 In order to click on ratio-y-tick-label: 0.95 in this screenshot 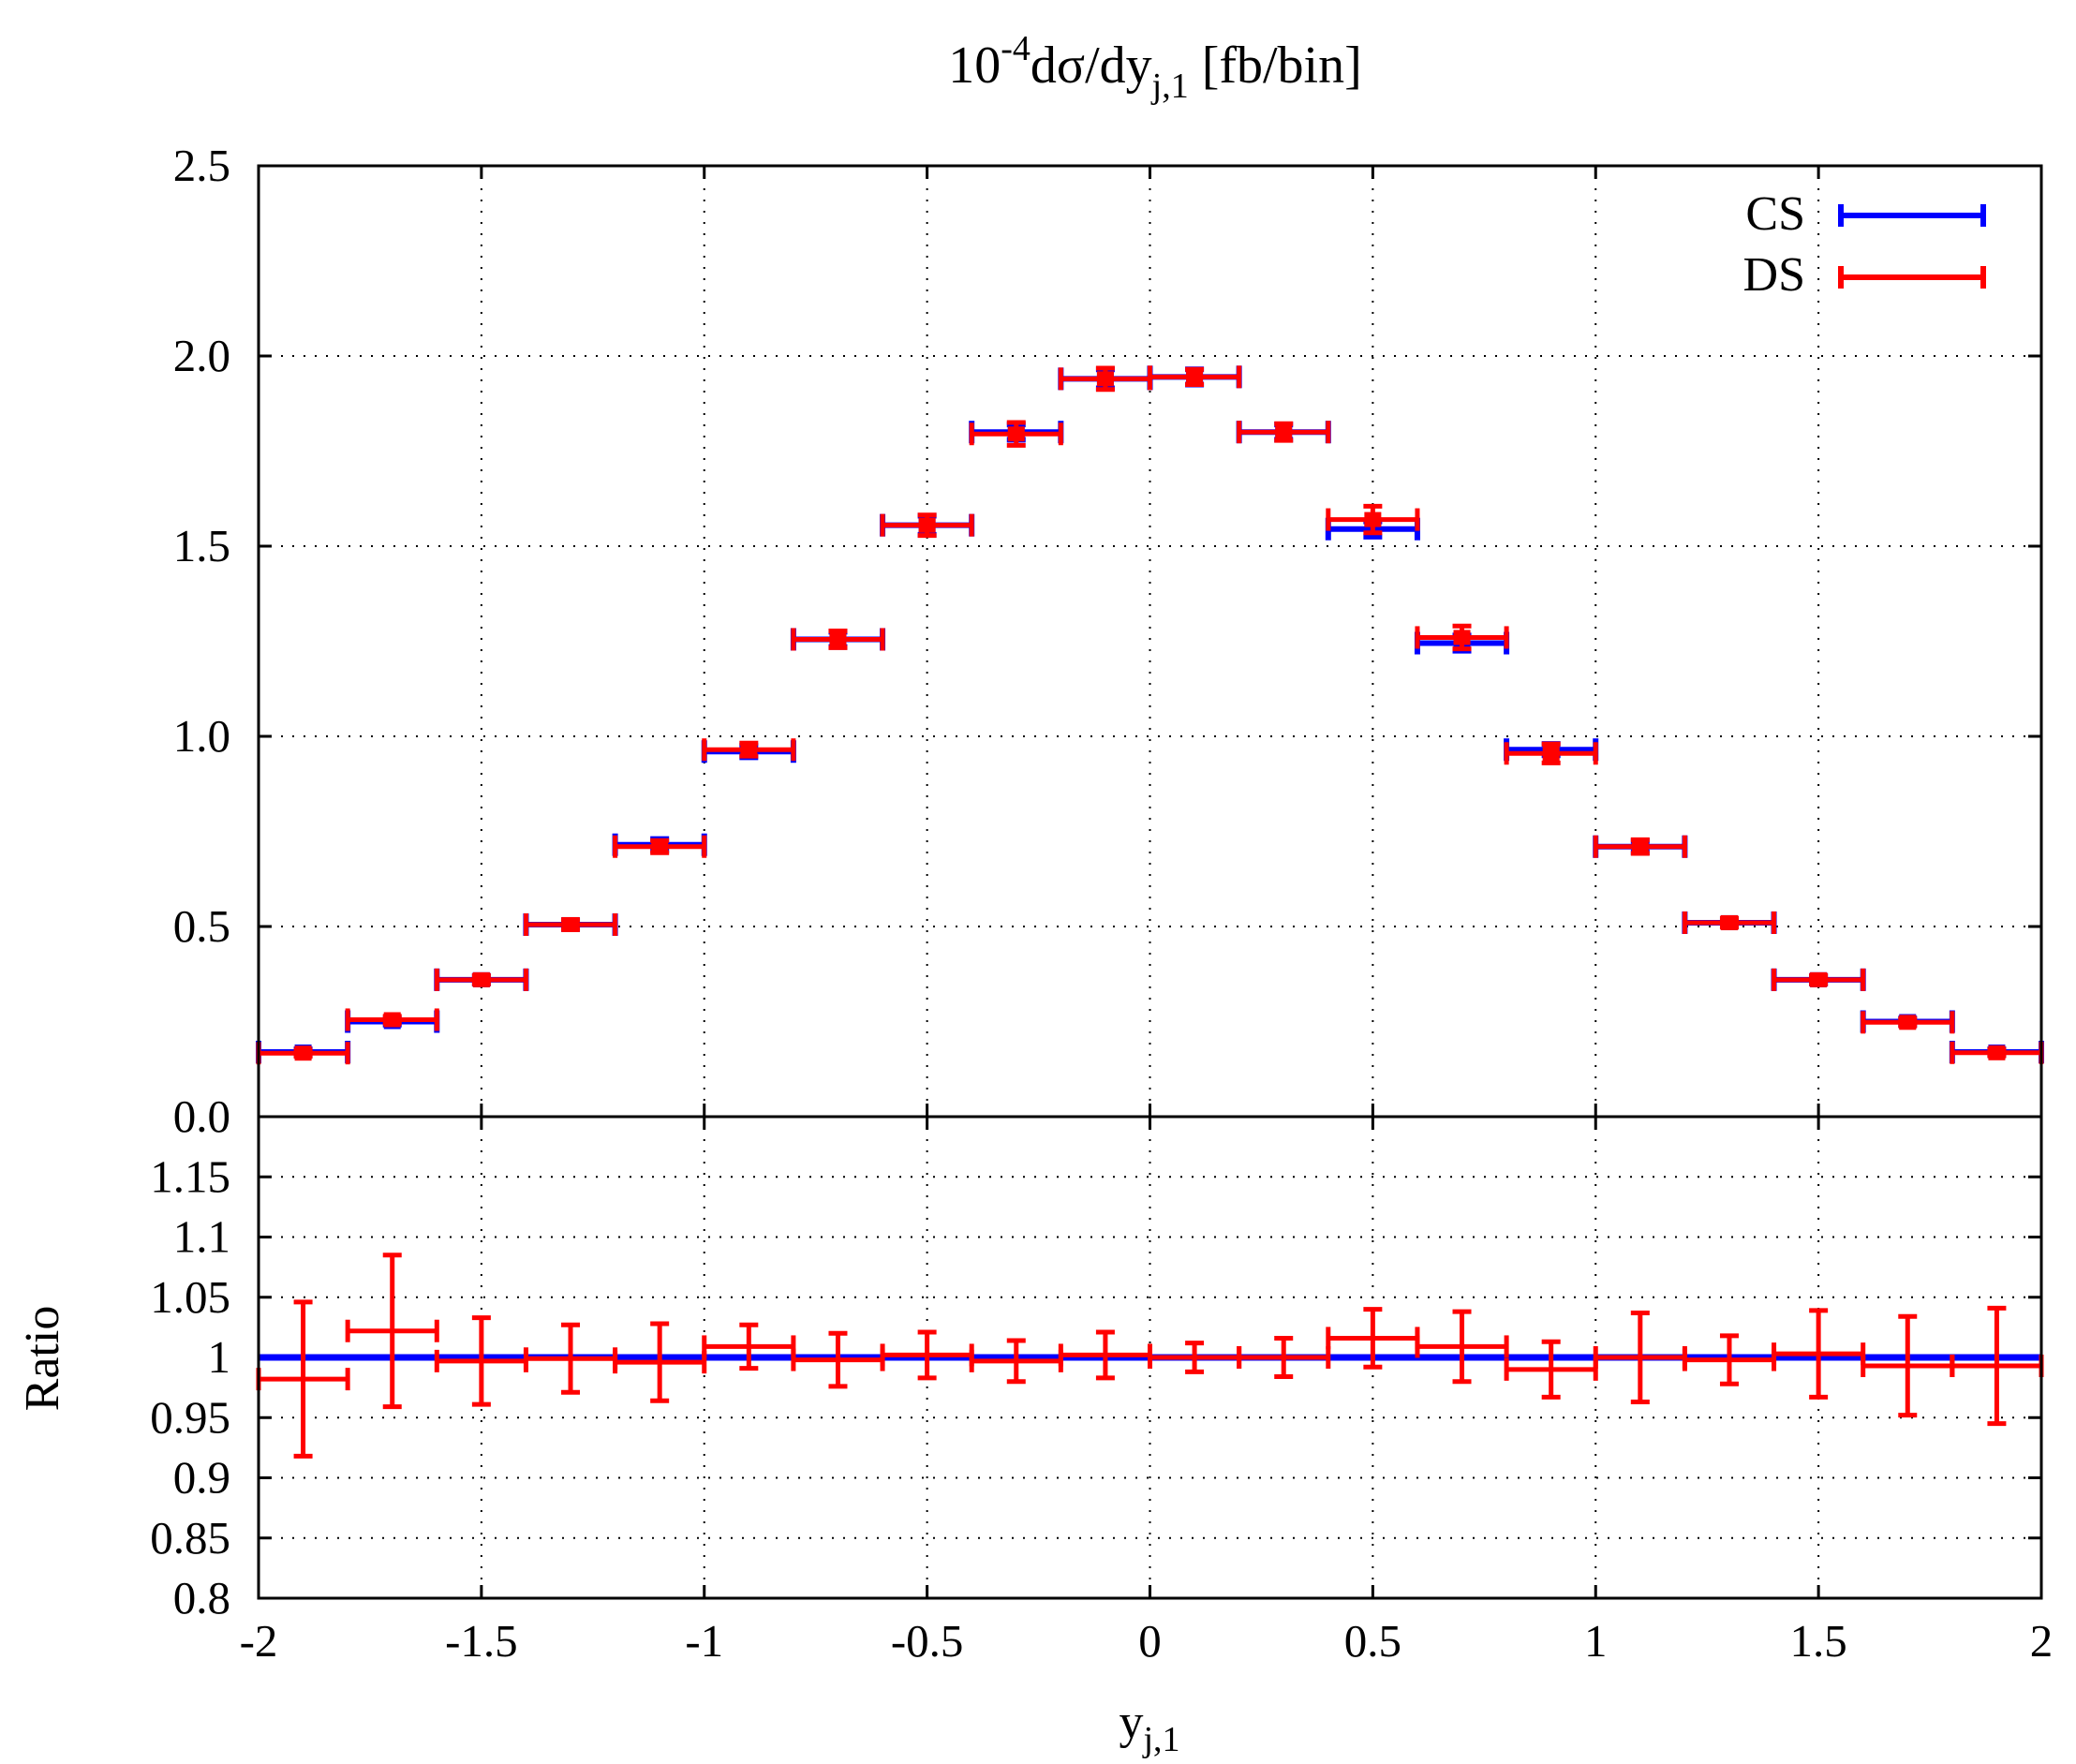, I will do `click(190, 1417)`.